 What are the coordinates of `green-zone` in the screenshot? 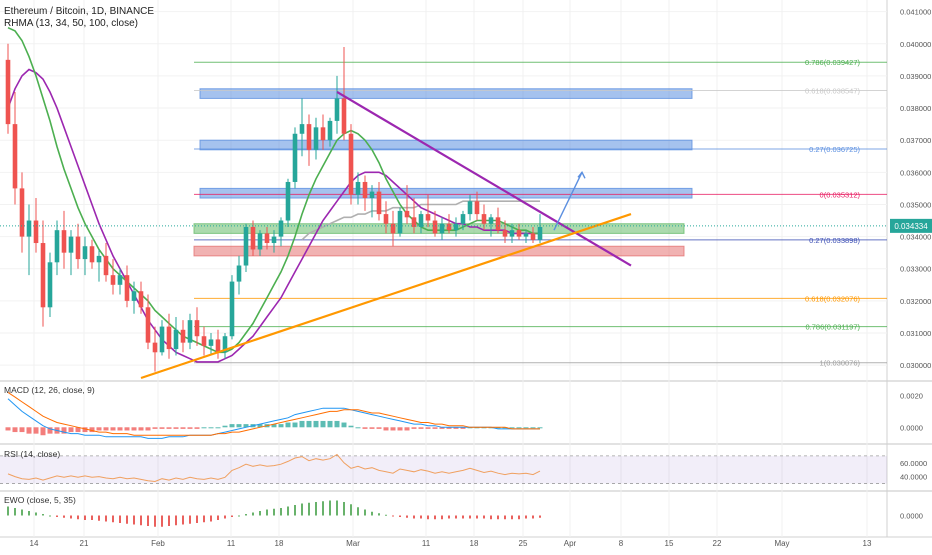 It's located at (439, 228).